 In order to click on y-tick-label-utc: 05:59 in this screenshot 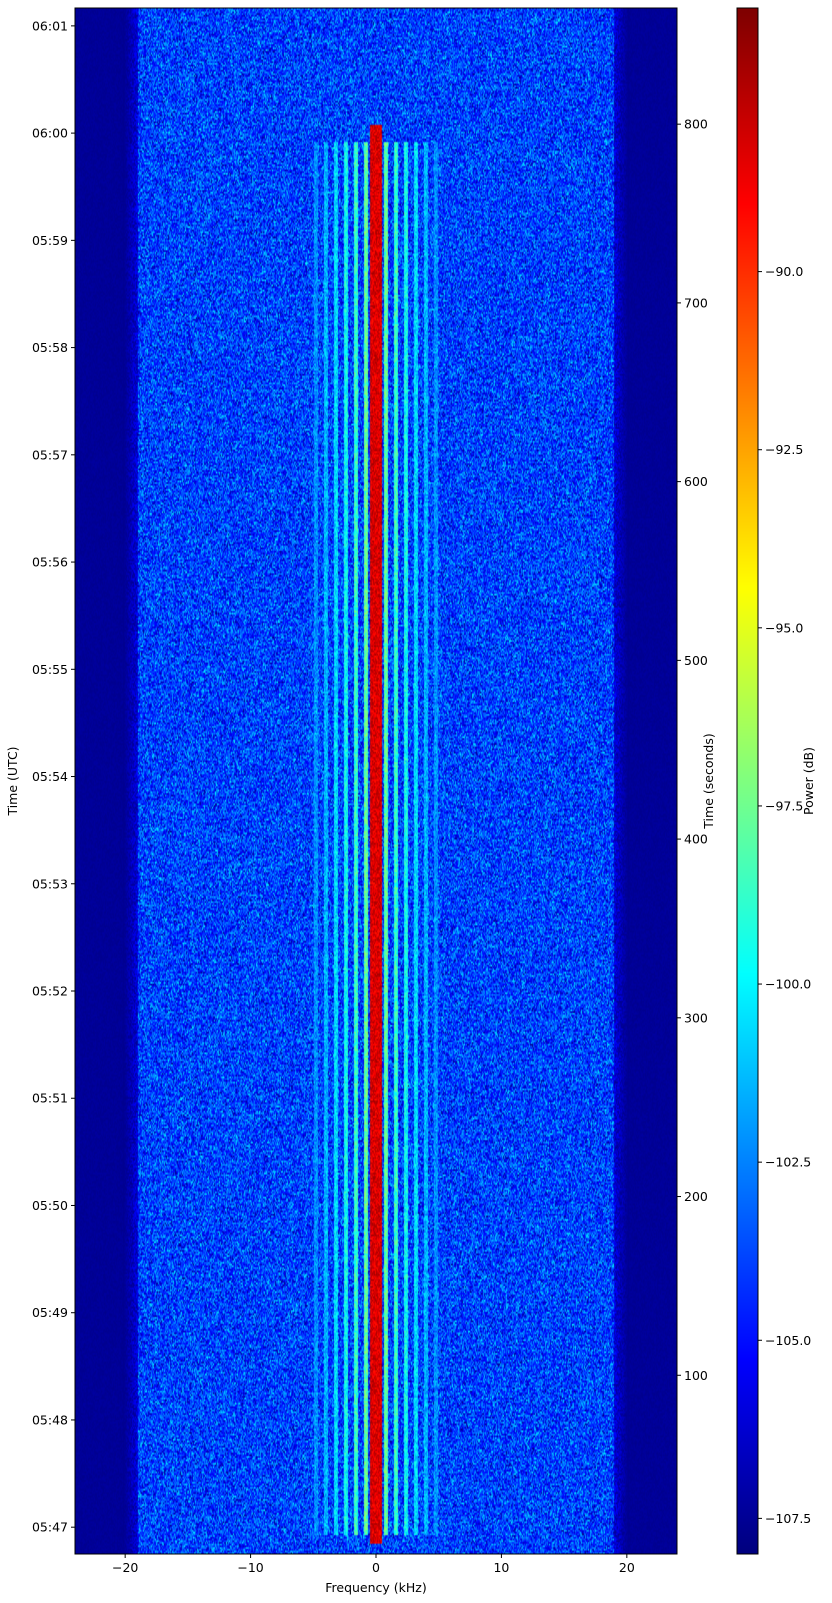, I will do `click(50, 240)`.